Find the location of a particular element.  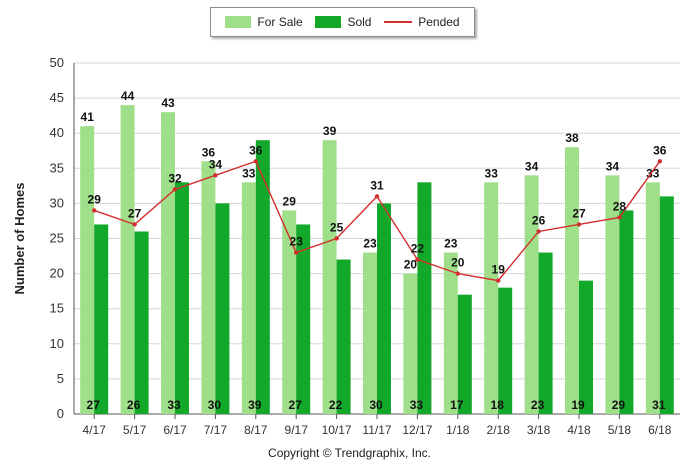

legend-item-pended: Pended is located at coordinates (422, 22).